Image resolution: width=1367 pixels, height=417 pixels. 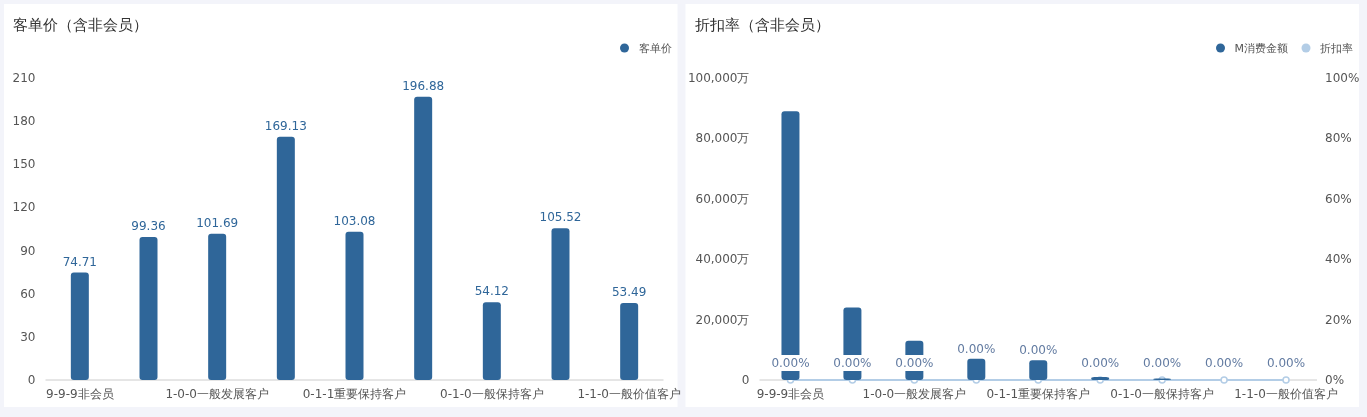 What do you see at coordinates (28, 336) in the screenshot?
I see `y-tick-label: 30` at bounding box center [28, 336].